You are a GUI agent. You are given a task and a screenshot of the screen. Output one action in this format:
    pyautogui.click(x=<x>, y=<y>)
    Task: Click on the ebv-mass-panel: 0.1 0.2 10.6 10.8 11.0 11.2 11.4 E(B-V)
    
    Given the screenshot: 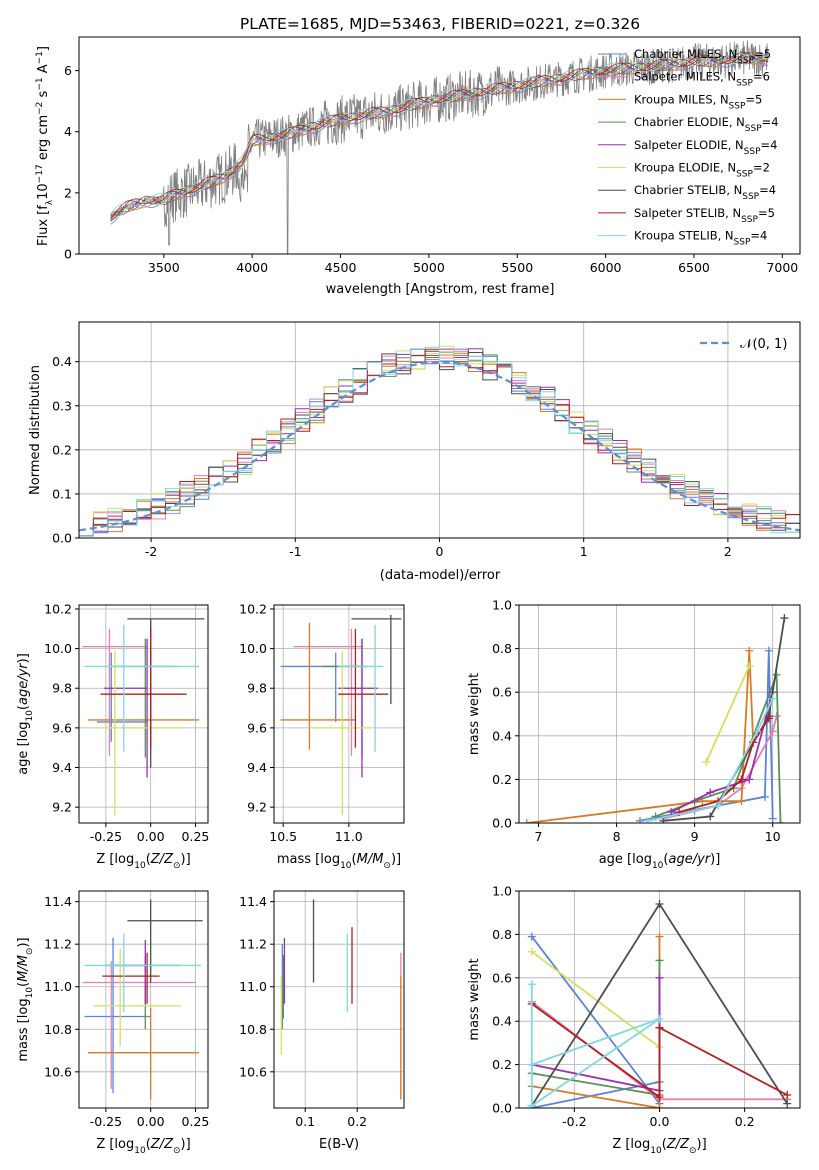 What is the action you would take?
    pyautogui.click(x=322, y=1021)
    